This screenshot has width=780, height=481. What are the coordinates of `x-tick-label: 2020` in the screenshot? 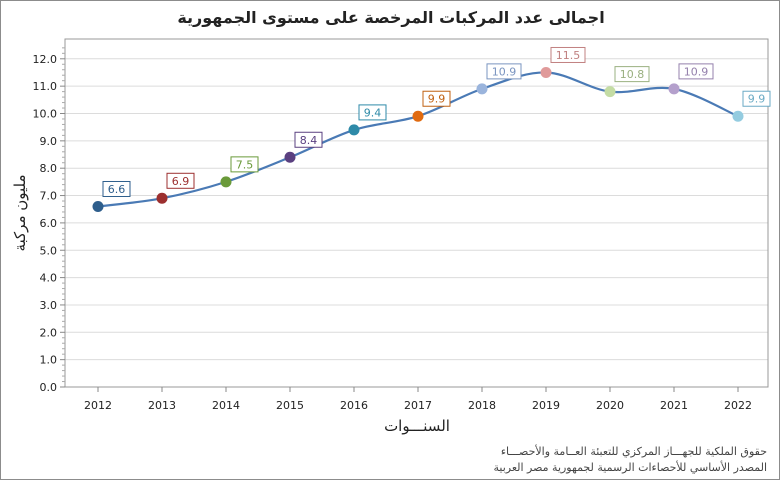 It's located at (610, 405).